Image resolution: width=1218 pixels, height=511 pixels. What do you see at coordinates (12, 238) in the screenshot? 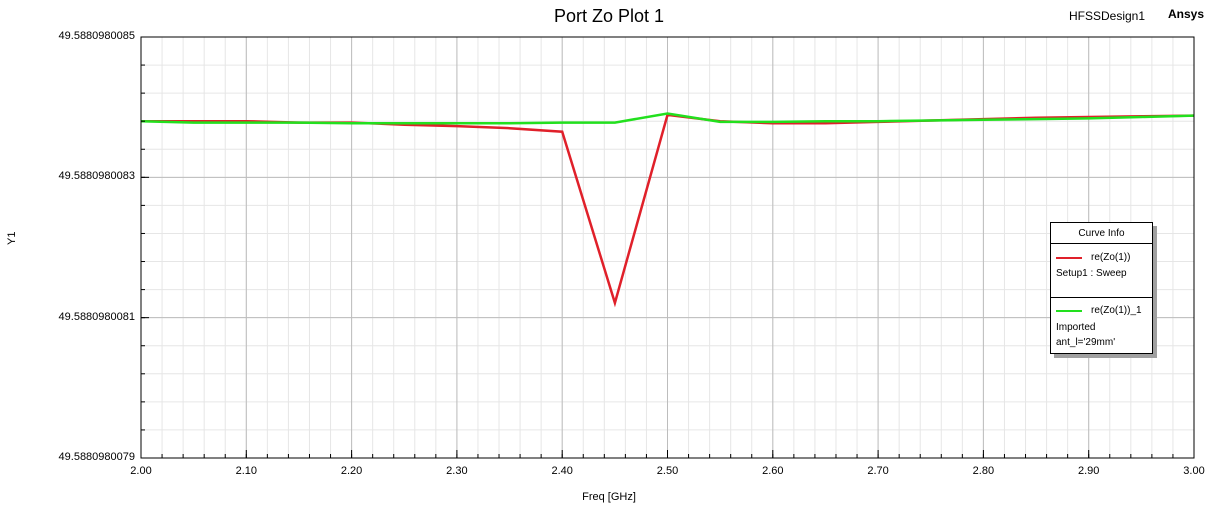
I see `y-axis-label: Y1` at bounding box center [12, 238].